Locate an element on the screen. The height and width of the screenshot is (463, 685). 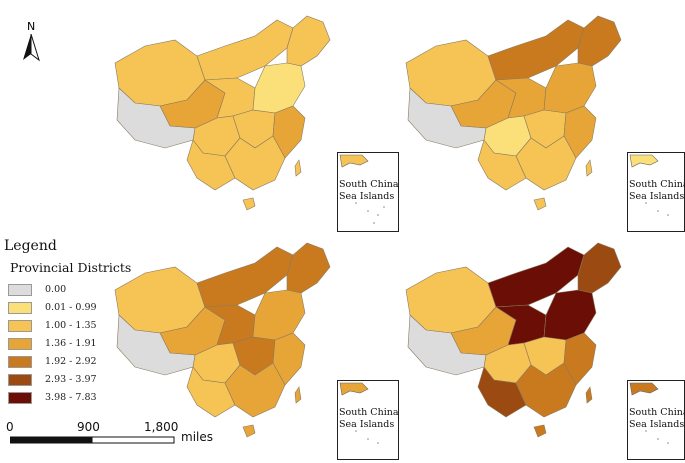
south-china-sea-inset-2: South China Sea Islands is located at coordinates (656, 192).